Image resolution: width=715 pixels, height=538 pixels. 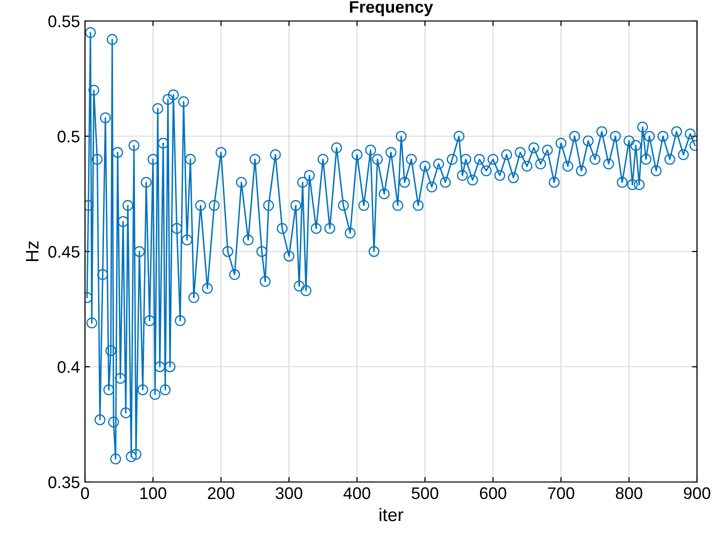 I want to click on x-tick-label: 300, so click(x=289, y=493).